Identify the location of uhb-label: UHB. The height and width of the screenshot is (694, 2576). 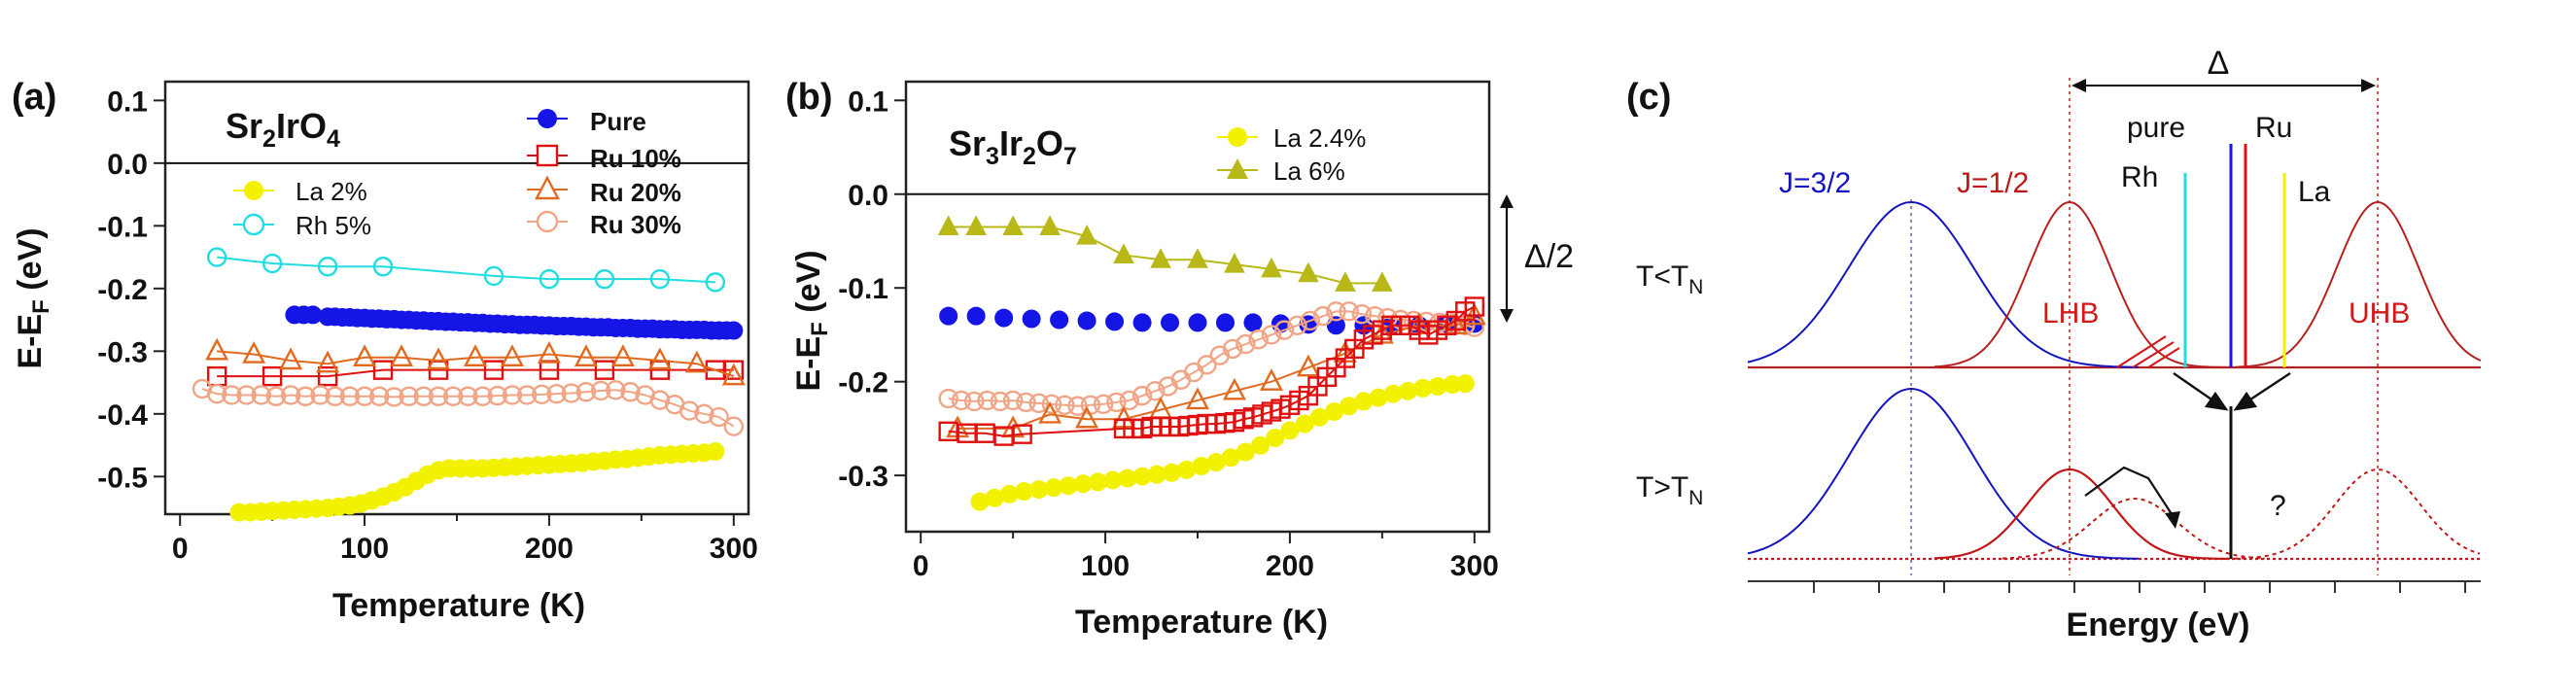
(2379, 314).